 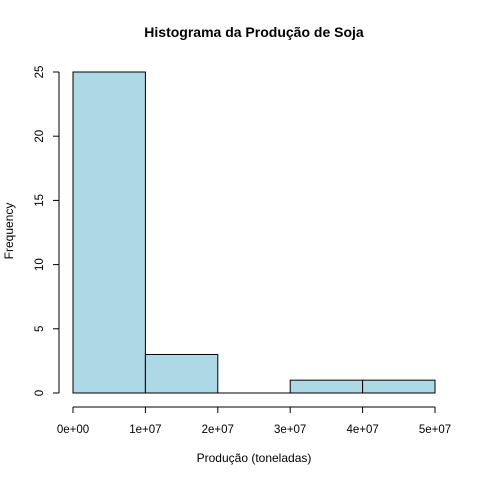 I want to click on y-tick-label: 20, so click(x=40, y=136).